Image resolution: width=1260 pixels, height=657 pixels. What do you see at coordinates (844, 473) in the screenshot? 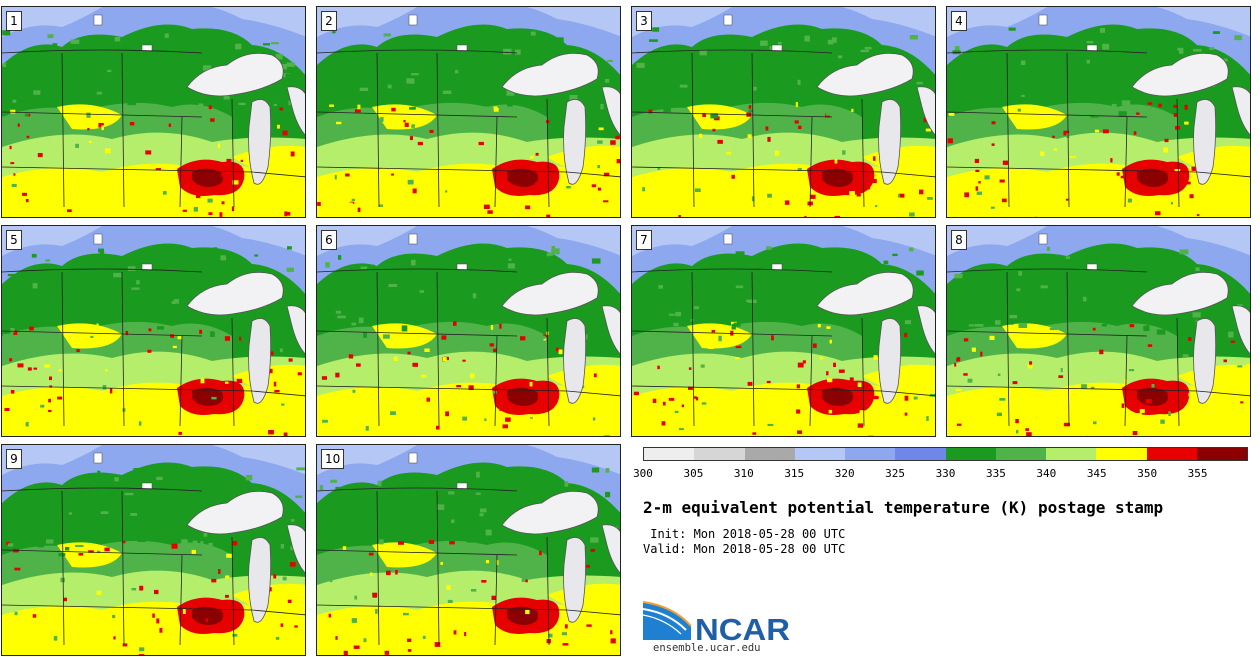
I see `colorbar-tick-label: 320` at bounding box center [844, 473].